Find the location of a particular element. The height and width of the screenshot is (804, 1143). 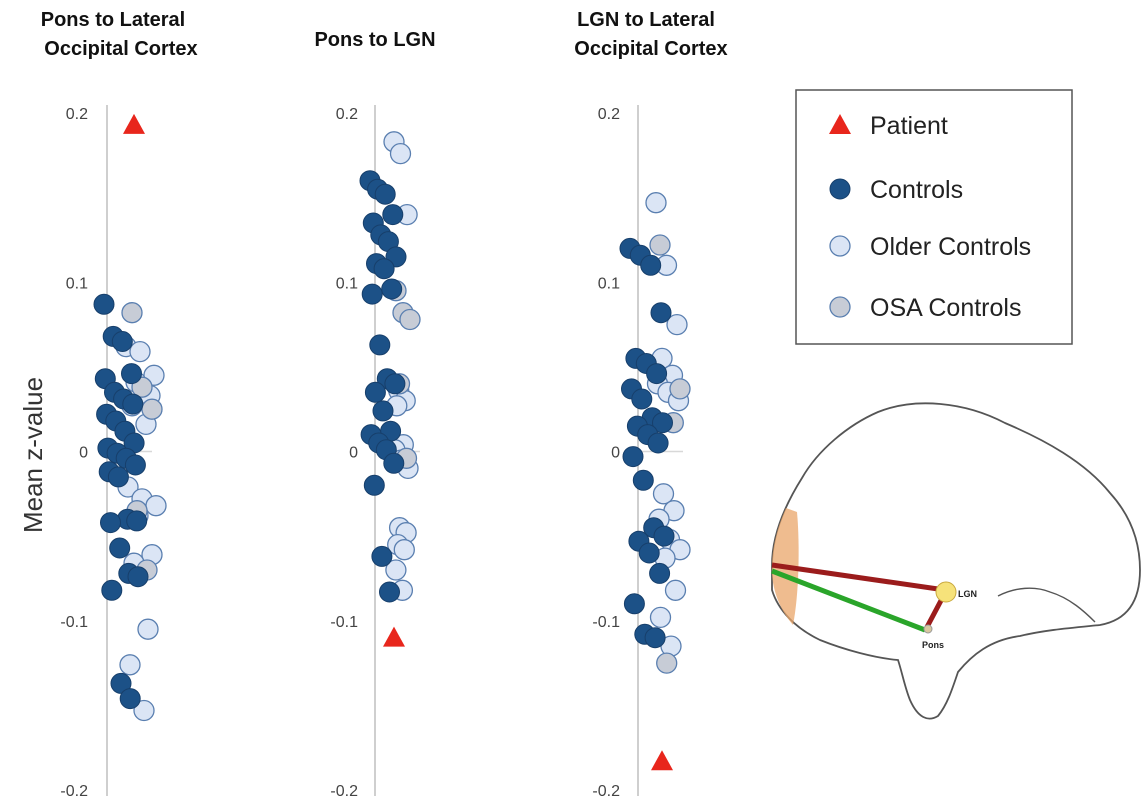

y-axis-label: Mean z-value is located at coordinates (33, 455).